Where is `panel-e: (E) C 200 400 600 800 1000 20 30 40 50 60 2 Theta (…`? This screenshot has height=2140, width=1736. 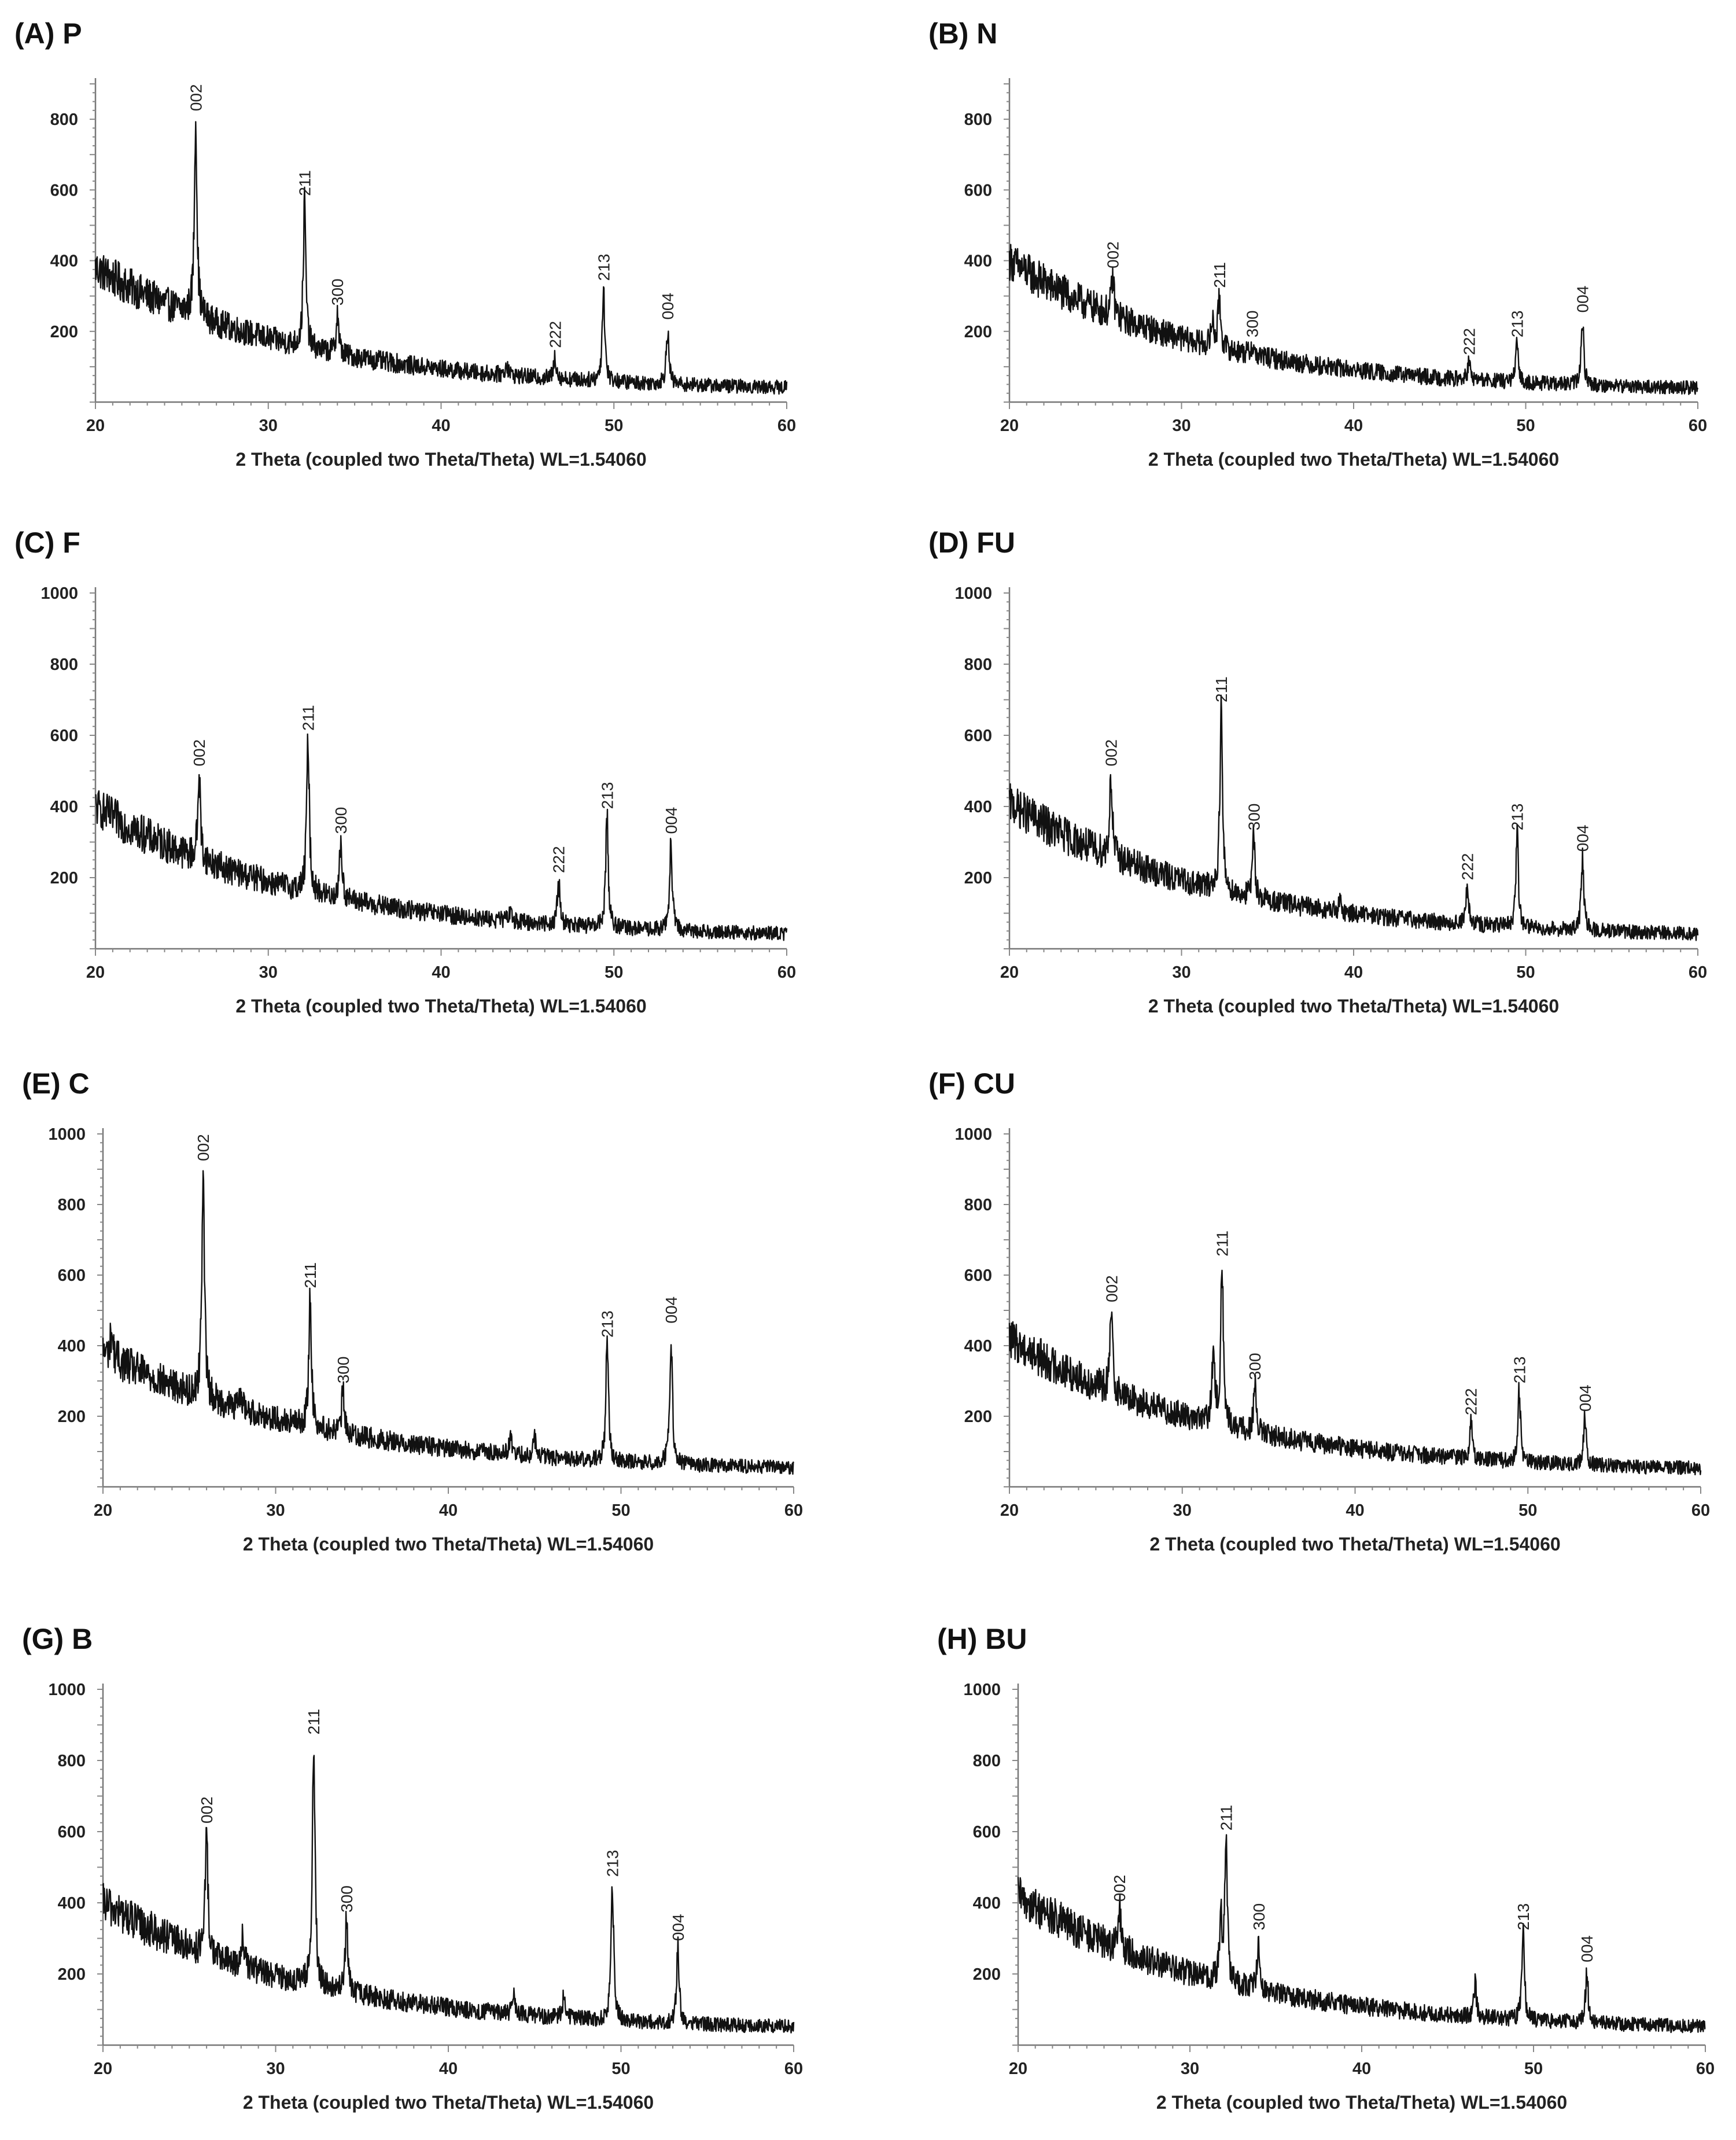 panel-e: (E) C 200 400 600 800 1000 20 30 40 50 60 2 Theta (… is located at coordinates (412, 1311).